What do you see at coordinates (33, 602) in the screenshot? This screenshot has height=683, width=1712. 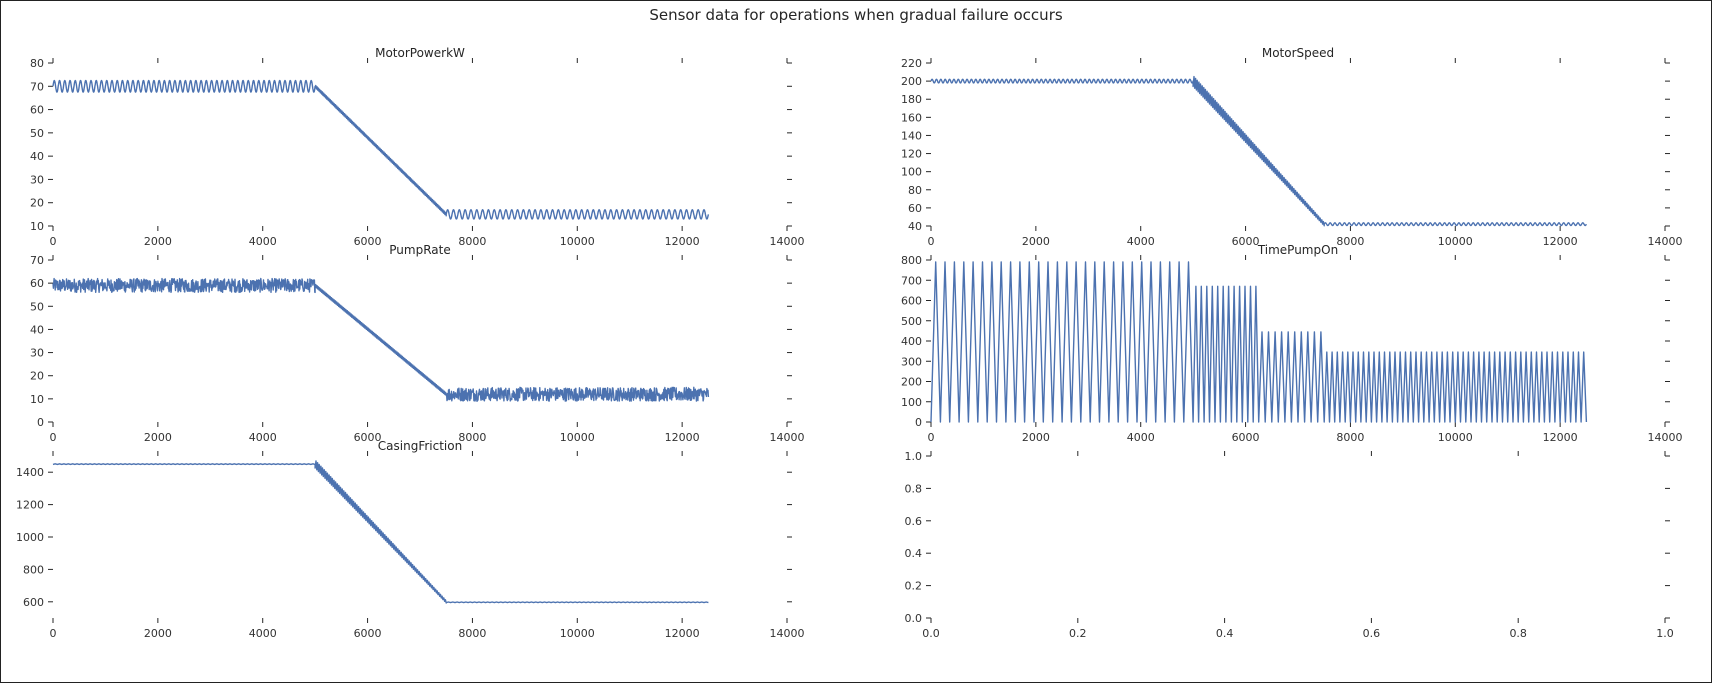 I see `y-tick-label: 600` at bounding box center [33, 602].